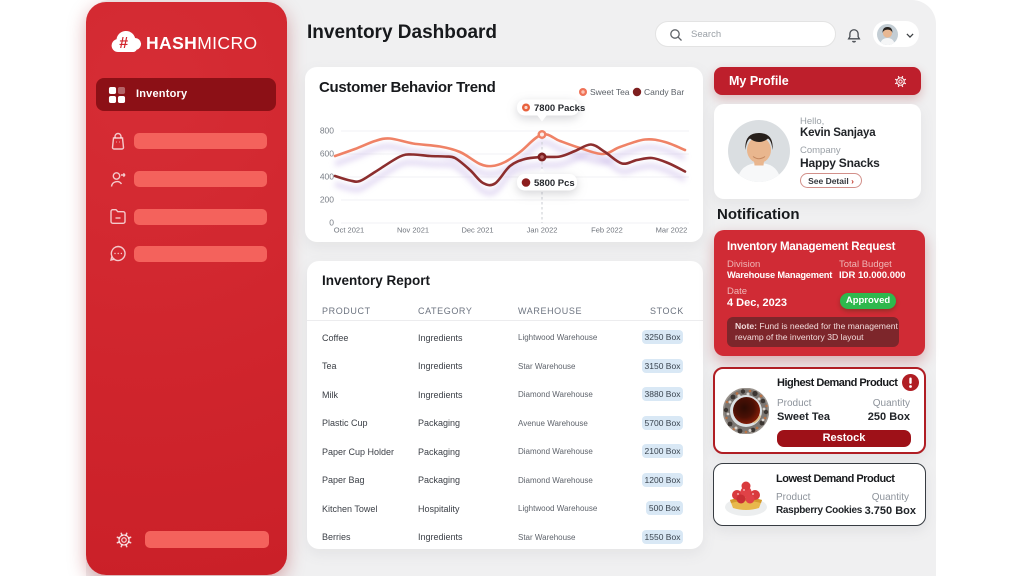  What do you see at coordinates (554, 183) in the screenshot?
I see `svg-text: 5800 Pcs` at bounding box center [554, 183].